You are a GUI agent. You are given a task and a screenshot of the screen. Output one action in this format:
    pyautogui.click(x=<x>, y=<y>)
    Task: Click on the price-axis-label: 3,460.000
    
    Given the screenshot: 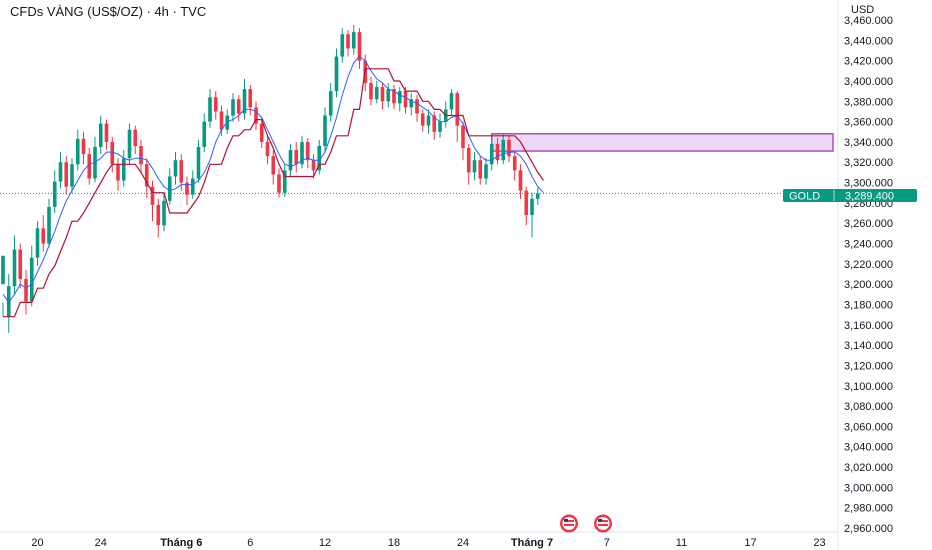 What is the action you would take?
    pyautogui.click(x=868, y=21)
    